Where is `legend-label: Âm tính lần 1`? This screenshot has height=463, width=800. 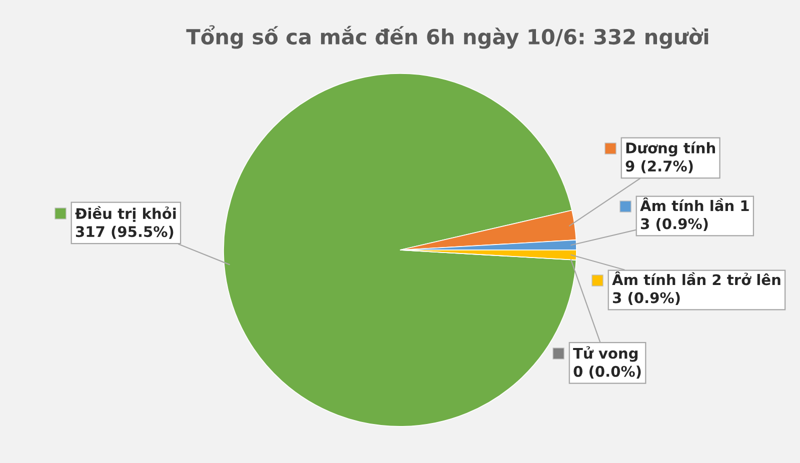
legend-label: Âm tính lần 1 is located at coordinates (694, 205).